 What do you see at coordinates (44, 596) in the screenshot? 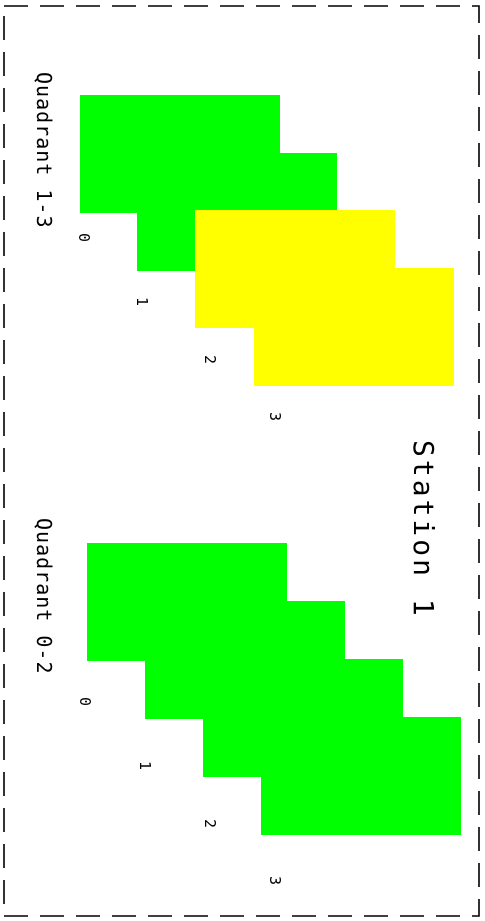
I see `quadrant-label: Quadrant 0-2` at bounding box center [44, 596].